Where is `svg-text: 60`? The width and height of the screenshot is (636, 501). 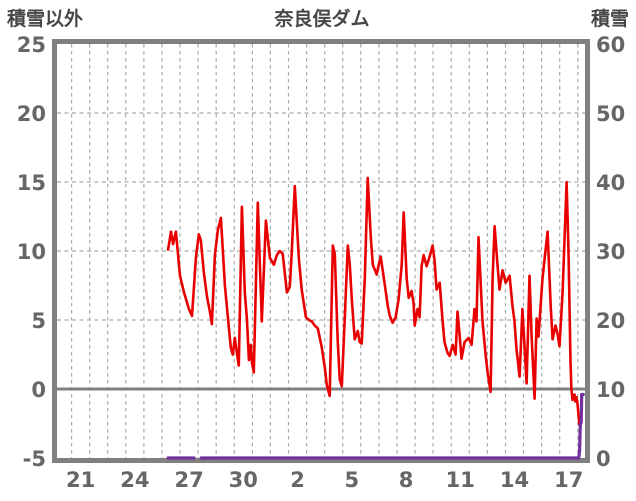
svg-text: 60 is located at coordinates (610, 45).